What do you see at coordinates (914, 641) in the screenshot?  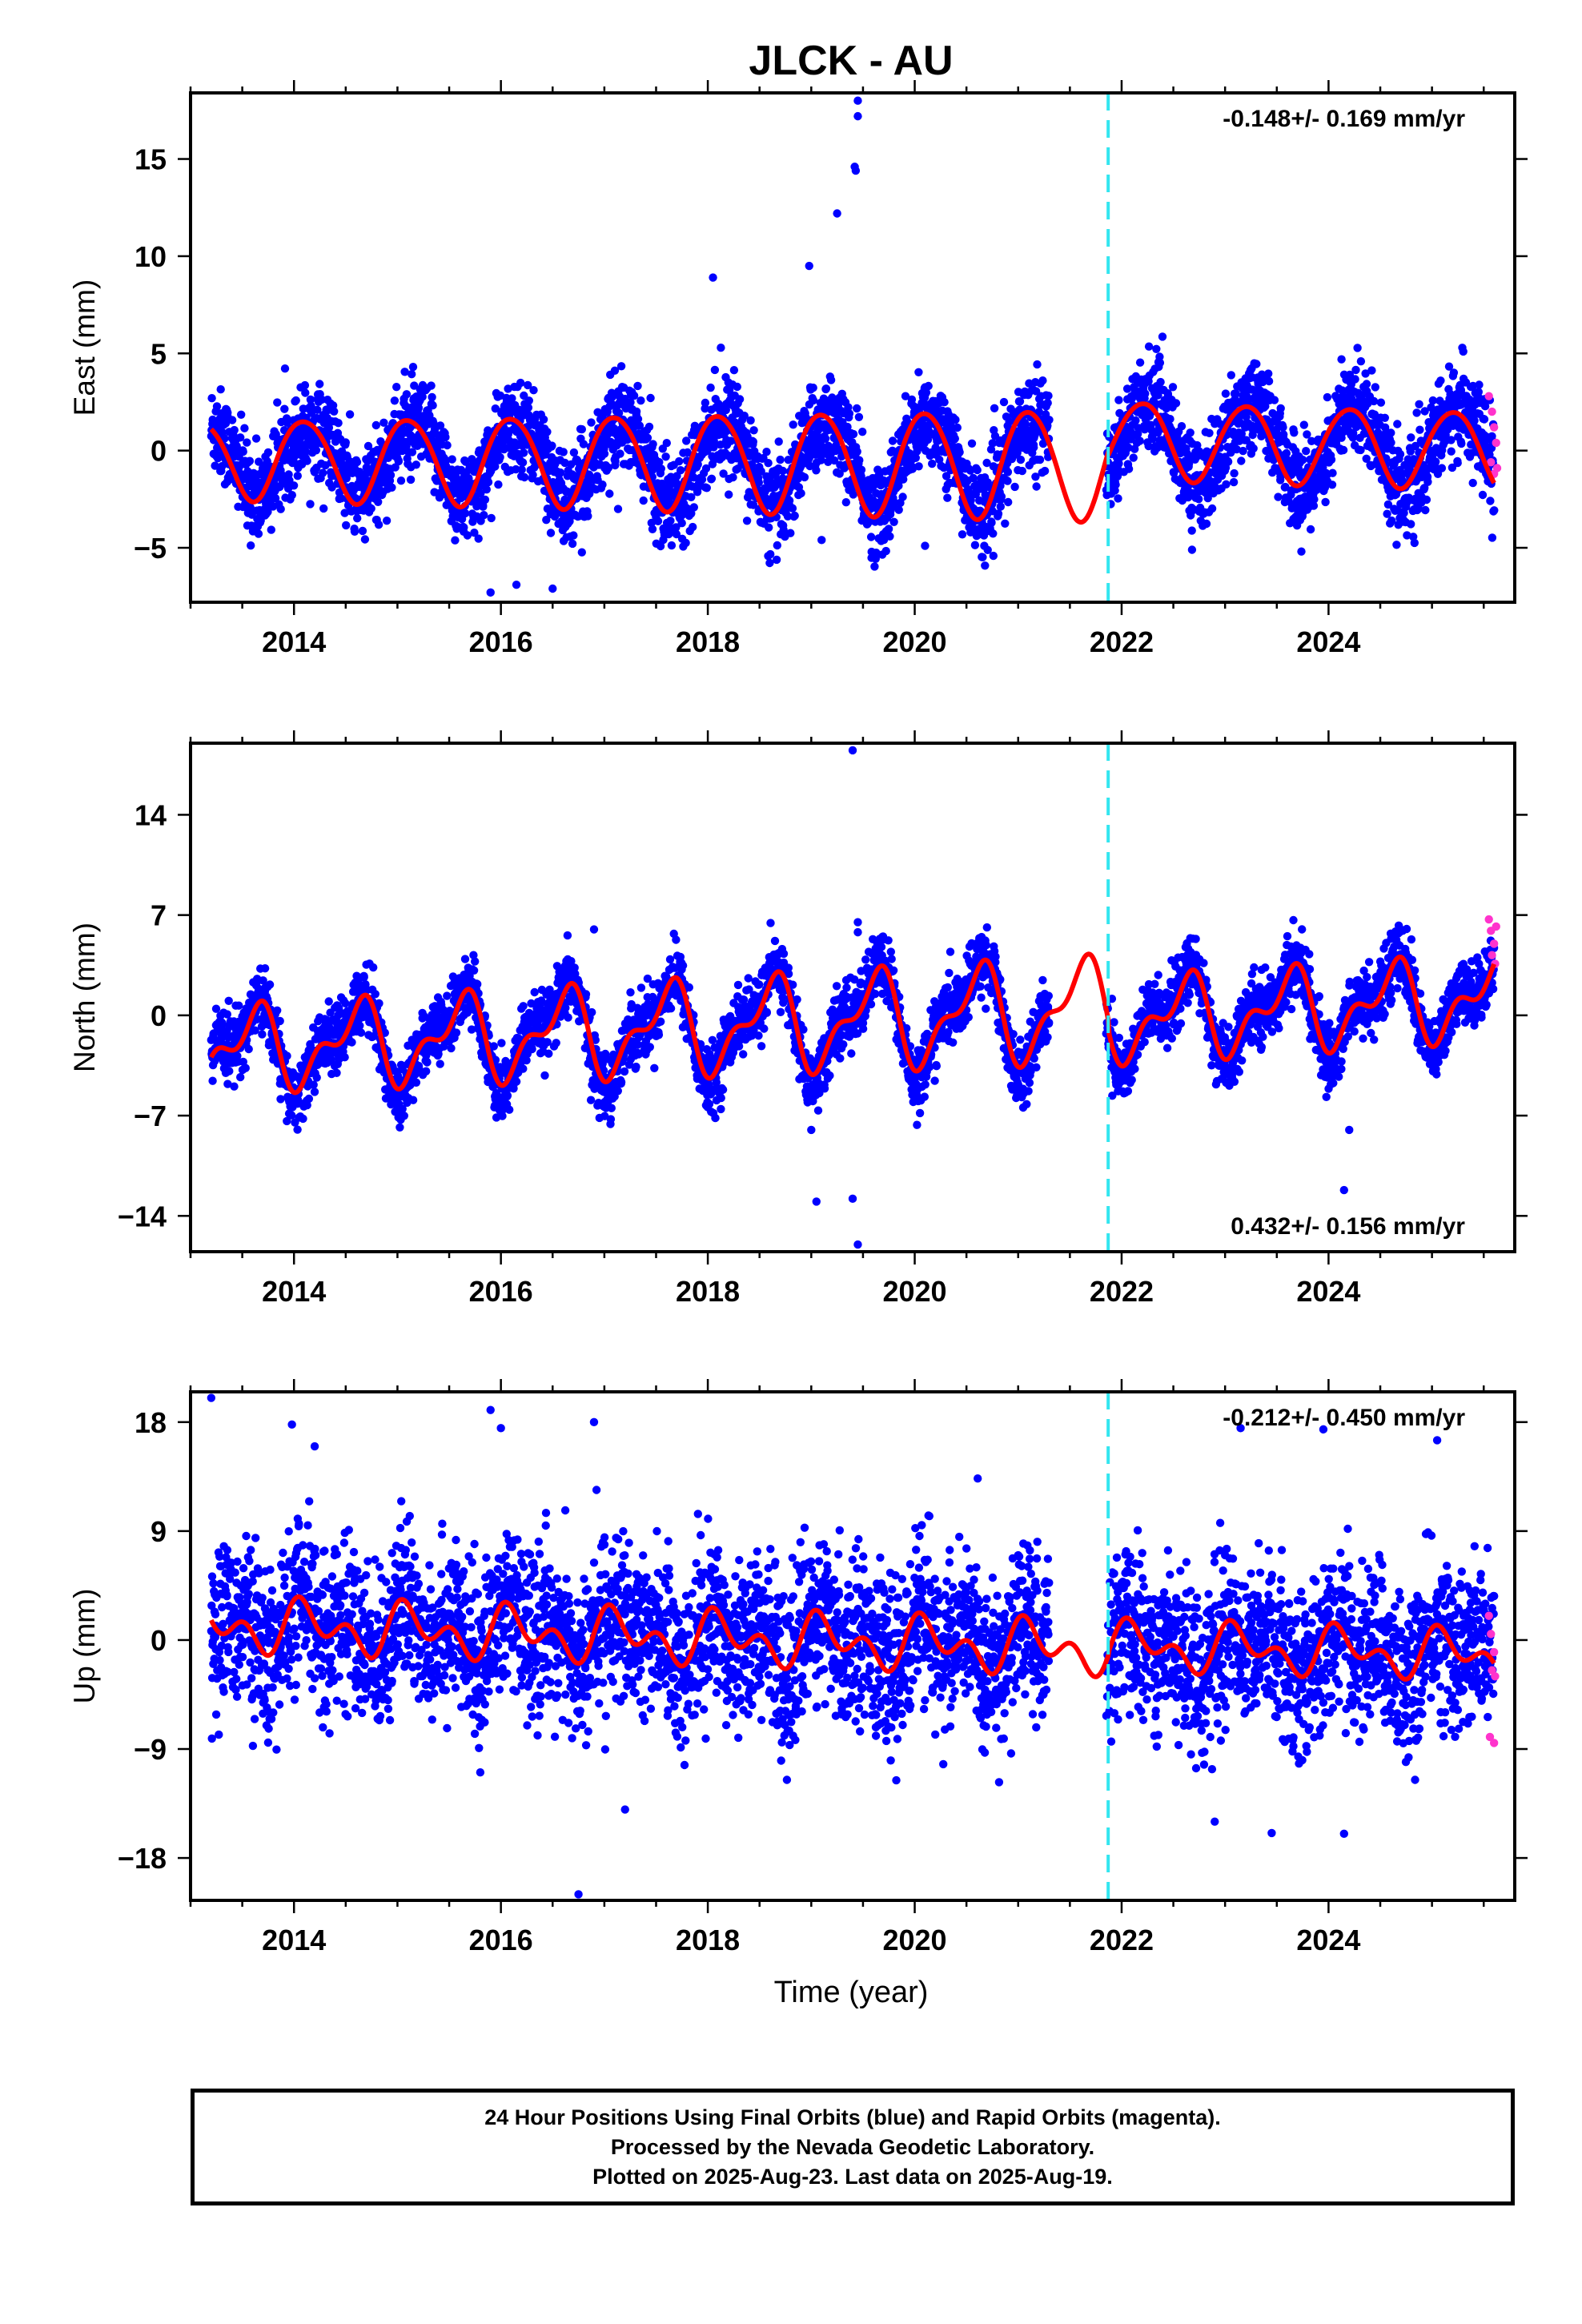 I see `x-tick-label: 2020` at bounding box center [914, 641].